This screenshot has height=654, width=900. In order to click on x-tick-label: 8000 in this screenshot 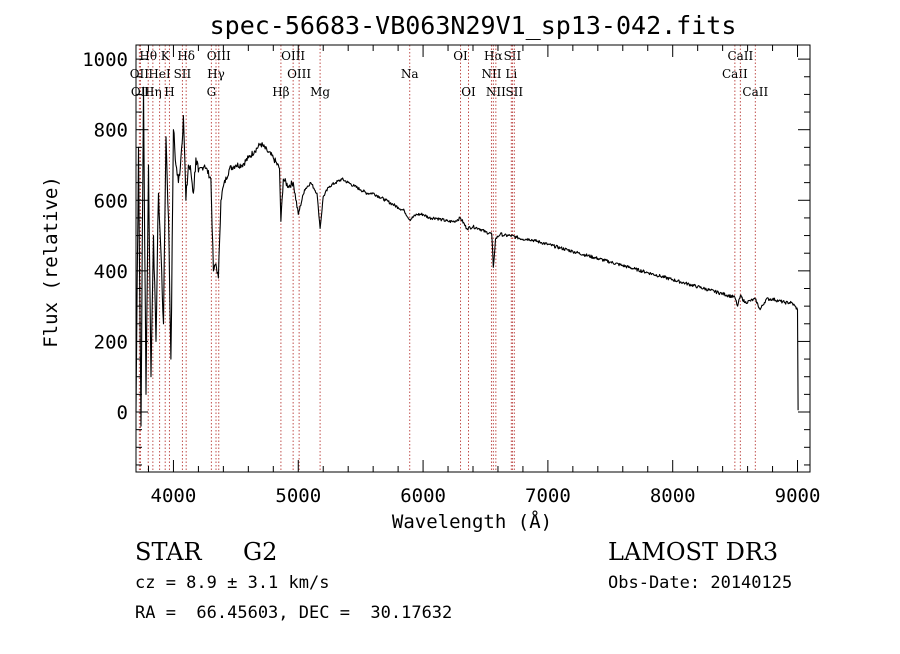, I will do `click(673, 496)`.